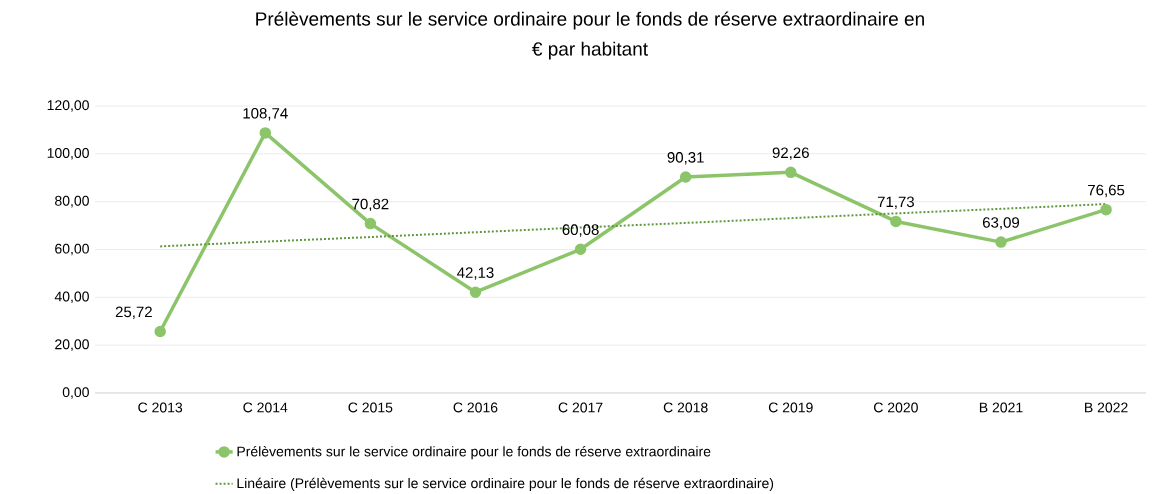  I want to click on y-tick-label: 40,00, so click(71, 297).